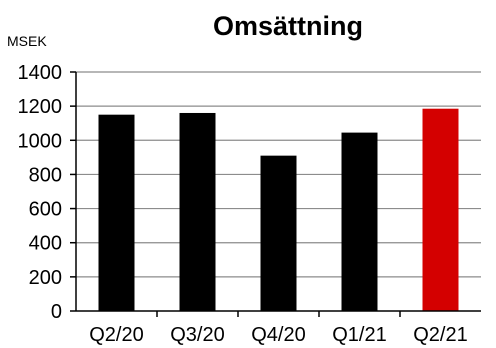 This screenshot has width=496, height=348. Describe the element at coordinates (40, 192) in the screenshot. I see `y-tick-labels: 0 200 400 600 800 1000 1200 1400` at that location.